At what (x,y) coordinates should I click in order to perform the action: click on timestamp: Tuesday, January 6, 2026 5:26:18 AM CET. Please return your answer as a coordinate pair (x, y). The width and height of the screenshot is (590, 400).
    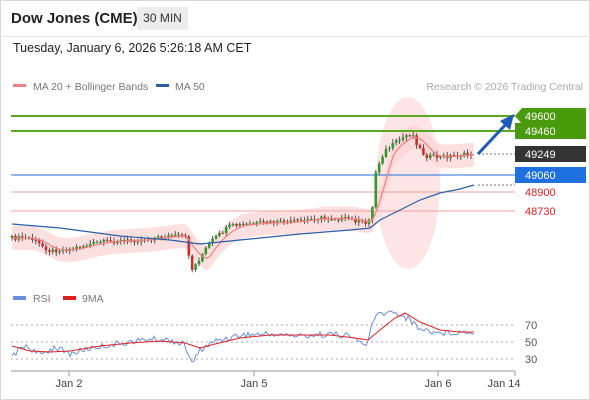
    Looking at the image, I should click on (132, 48).